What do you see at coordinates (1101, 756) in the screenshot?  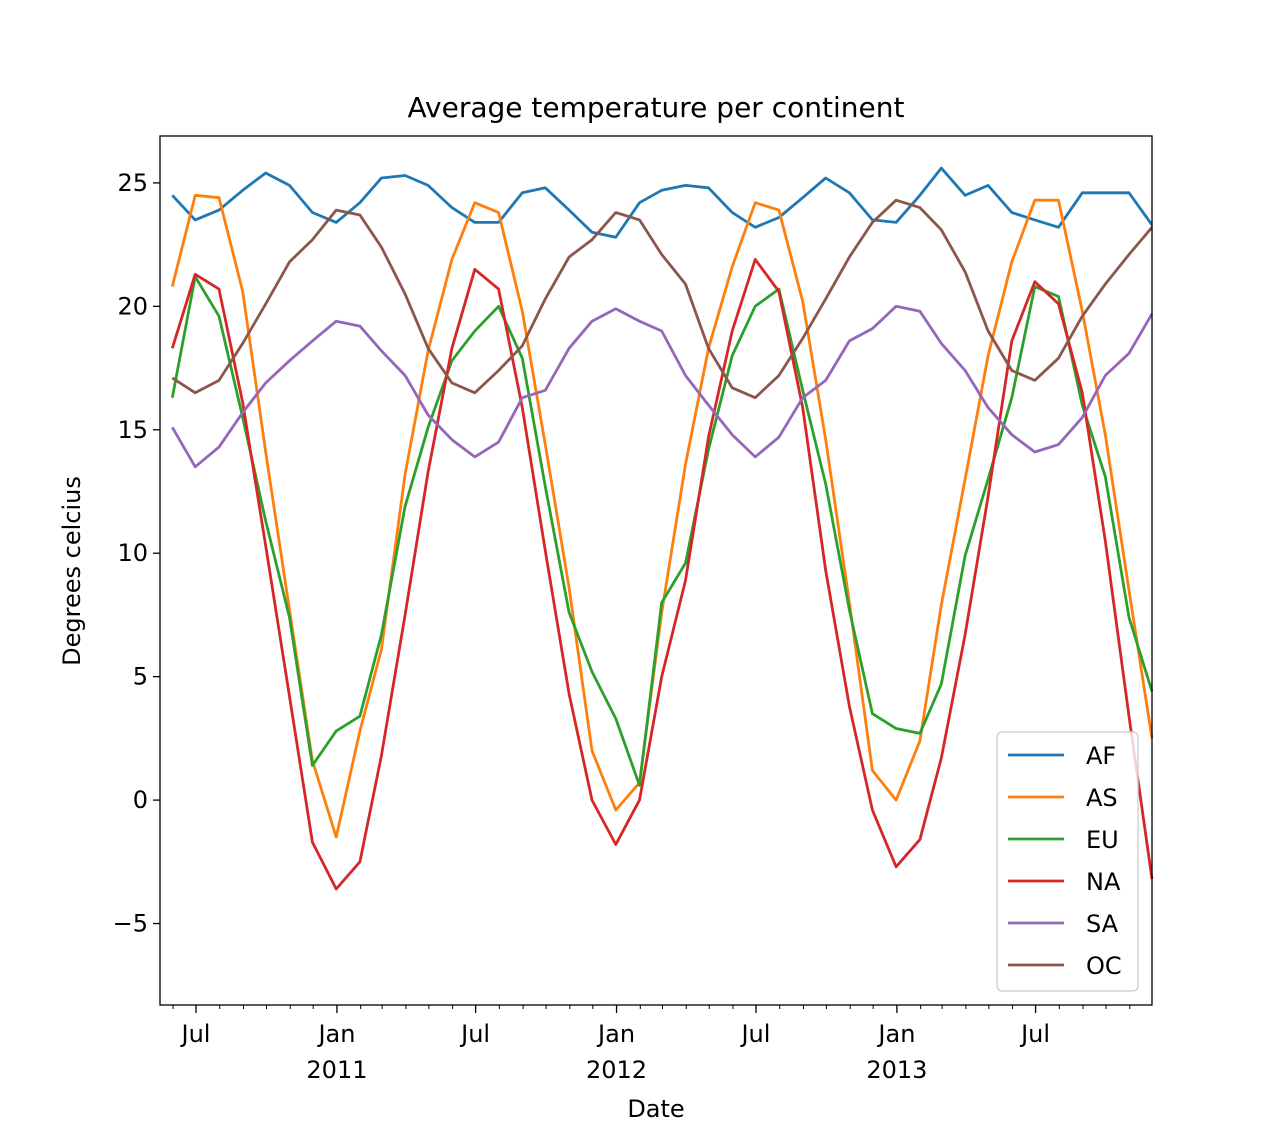 I see `legend-label-af: AF` at bounding box center [1101, 756].